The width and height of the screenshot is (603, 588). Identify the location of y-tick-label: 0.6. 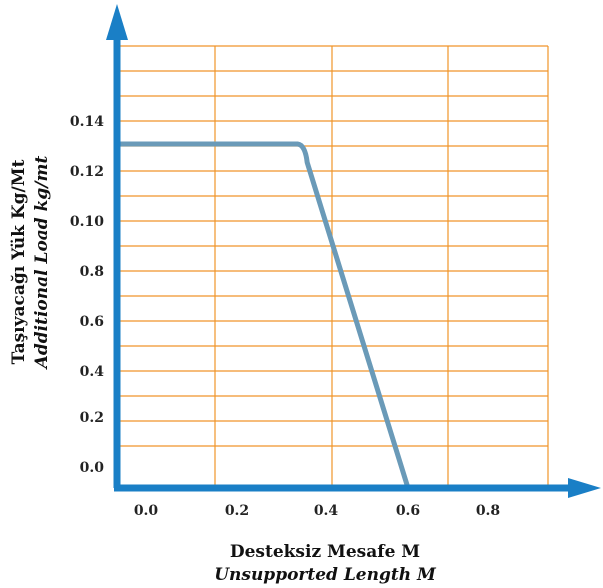
(92, 322).